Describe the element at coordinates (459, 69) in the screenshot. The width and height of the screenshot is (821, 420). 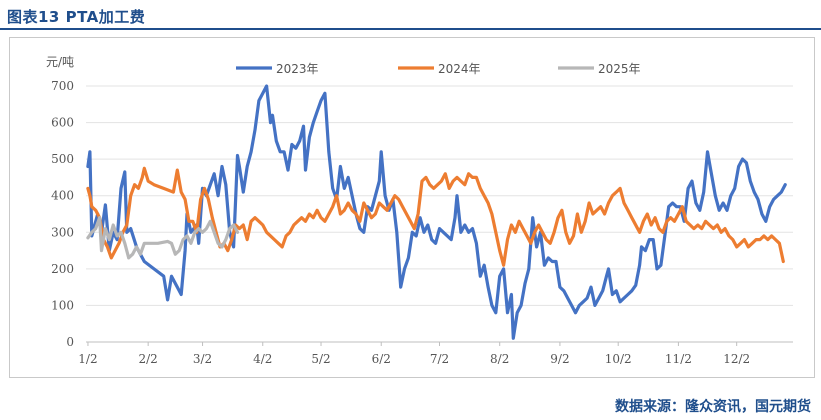
I see `legend-label-1: 2024年` at that location.